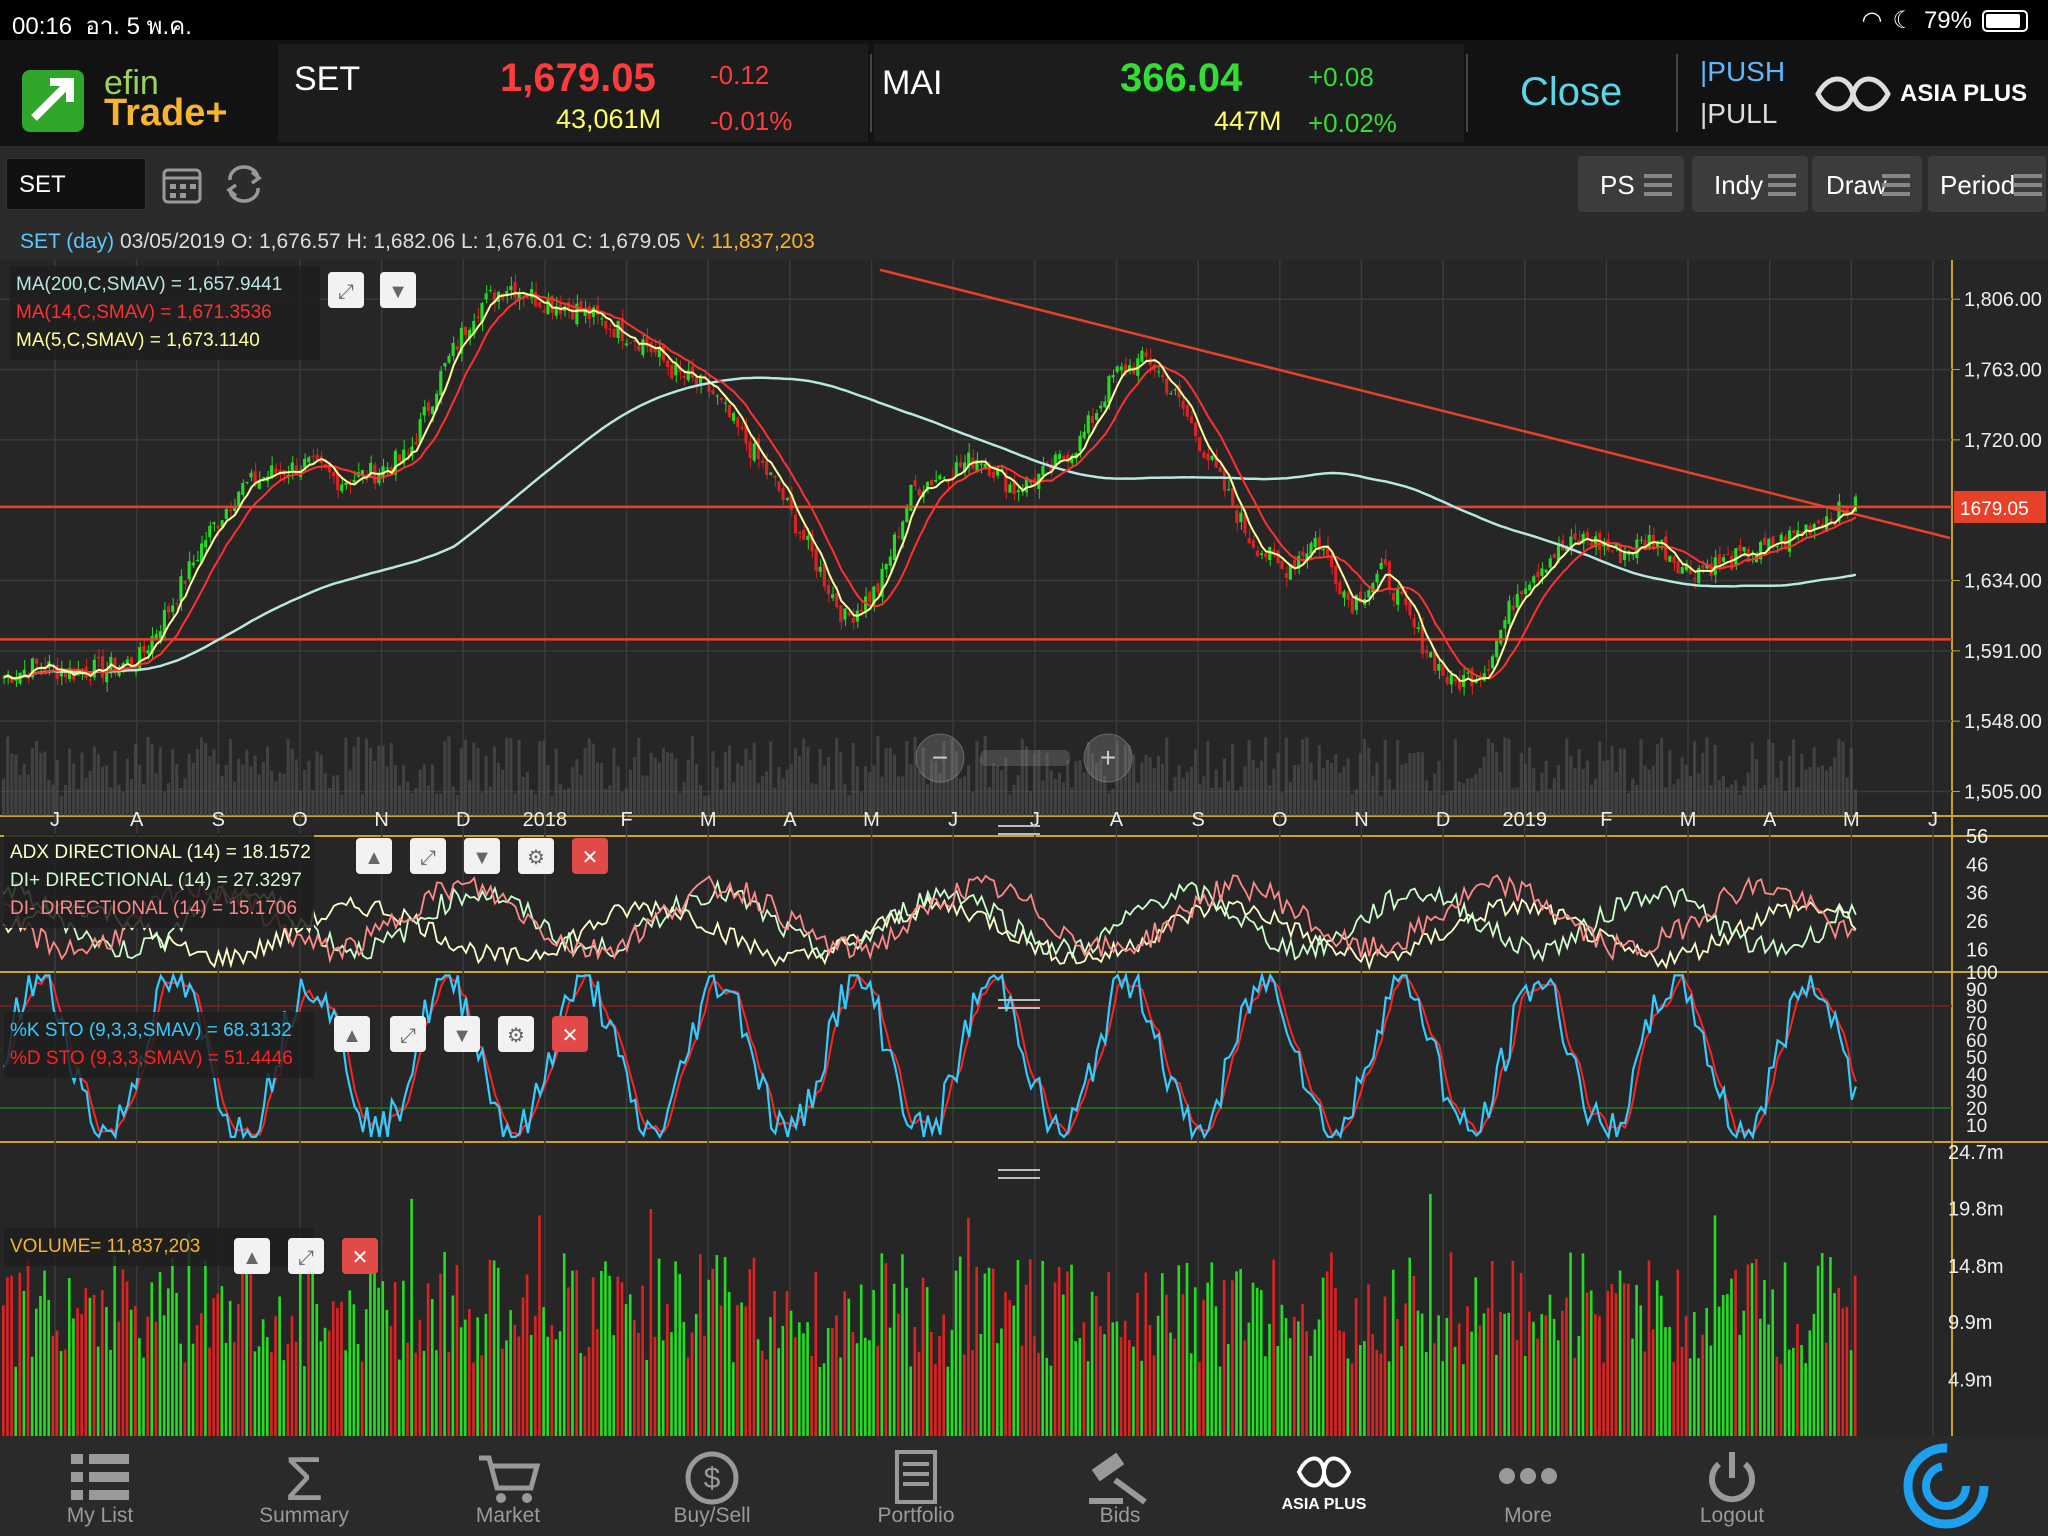  What do you see at coordinates (1528, 1486) in the screenshot?
I see `nav-more: More` at bounding box center [1528, 1486].